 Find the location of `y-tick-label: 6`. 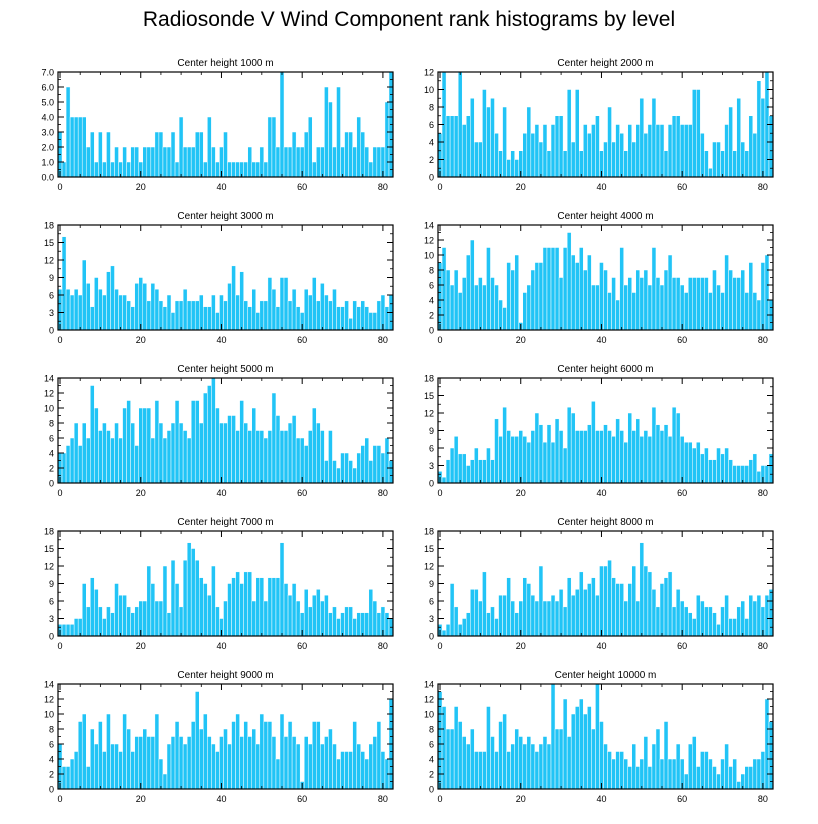

y-tick-label: 6 is located at coordinates (51, 439).